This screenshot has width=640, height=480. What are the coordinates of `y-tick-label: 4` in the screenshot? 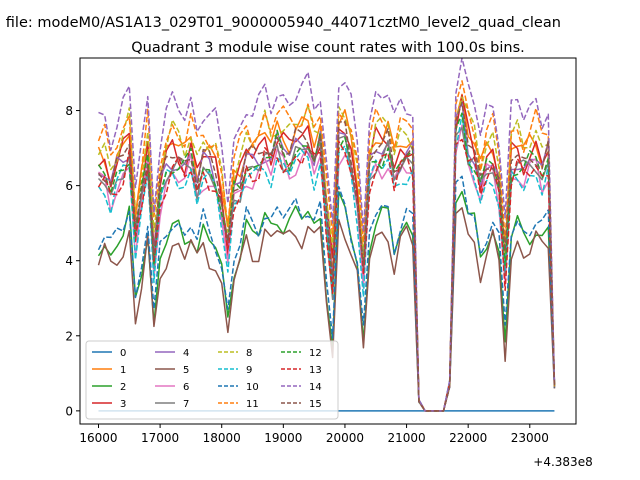 It's located at (69, 261).